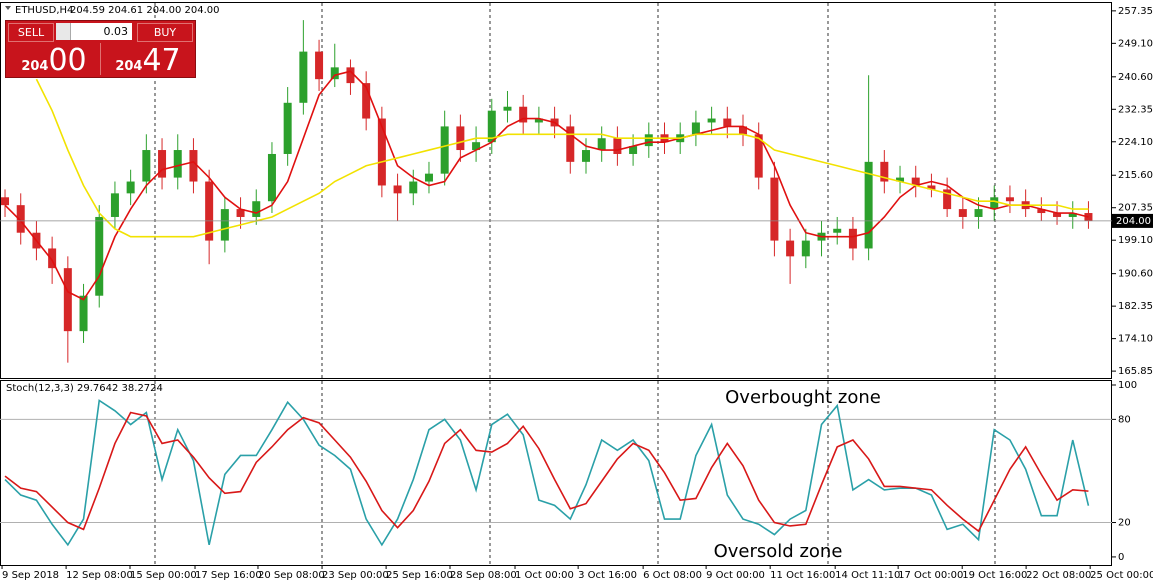 This screenshot has height=585, width=1153. What do you see at coordinates (735, 575) in the screenshot?
I see `x-tick-label: 9 Oct 00:00` at bounding box center [735, 575].